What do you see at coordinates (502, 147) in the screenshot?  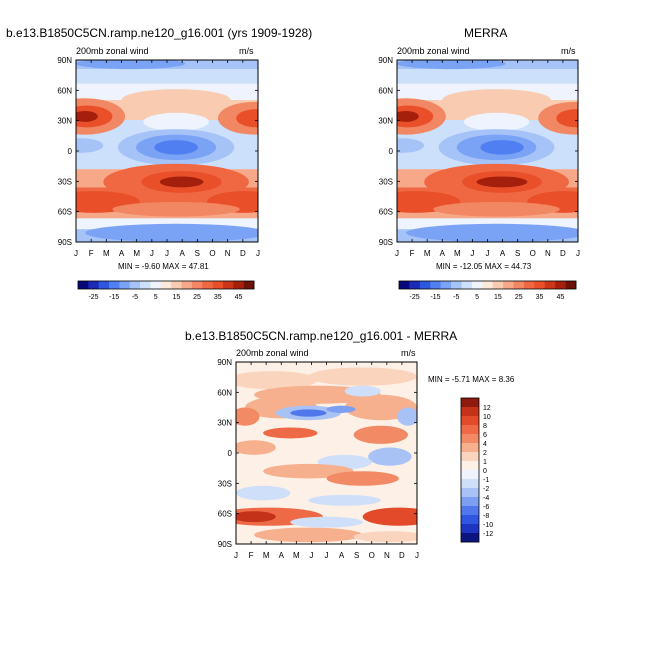 I see `tropical-easterlies-max` at bounding box center [502, 147].